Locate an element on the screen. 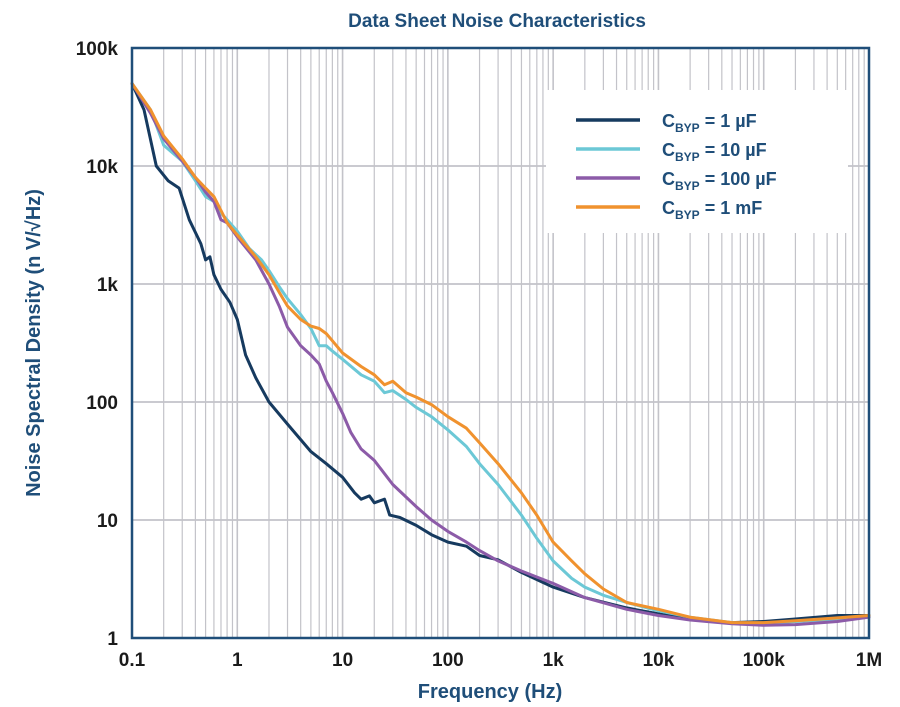 This screenshot has height=707, width=900. y-tick-label: 1 is located at coordinates (112, 639).